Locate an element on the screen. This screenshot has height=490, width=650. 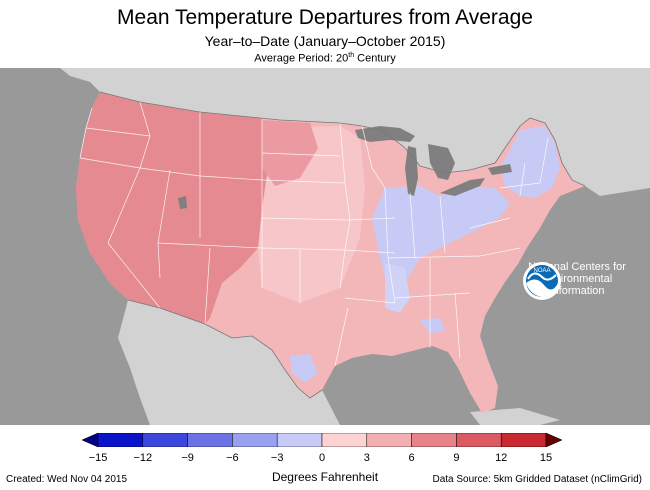
legend-tick-label: −9 is located at coordinates (187, 458).